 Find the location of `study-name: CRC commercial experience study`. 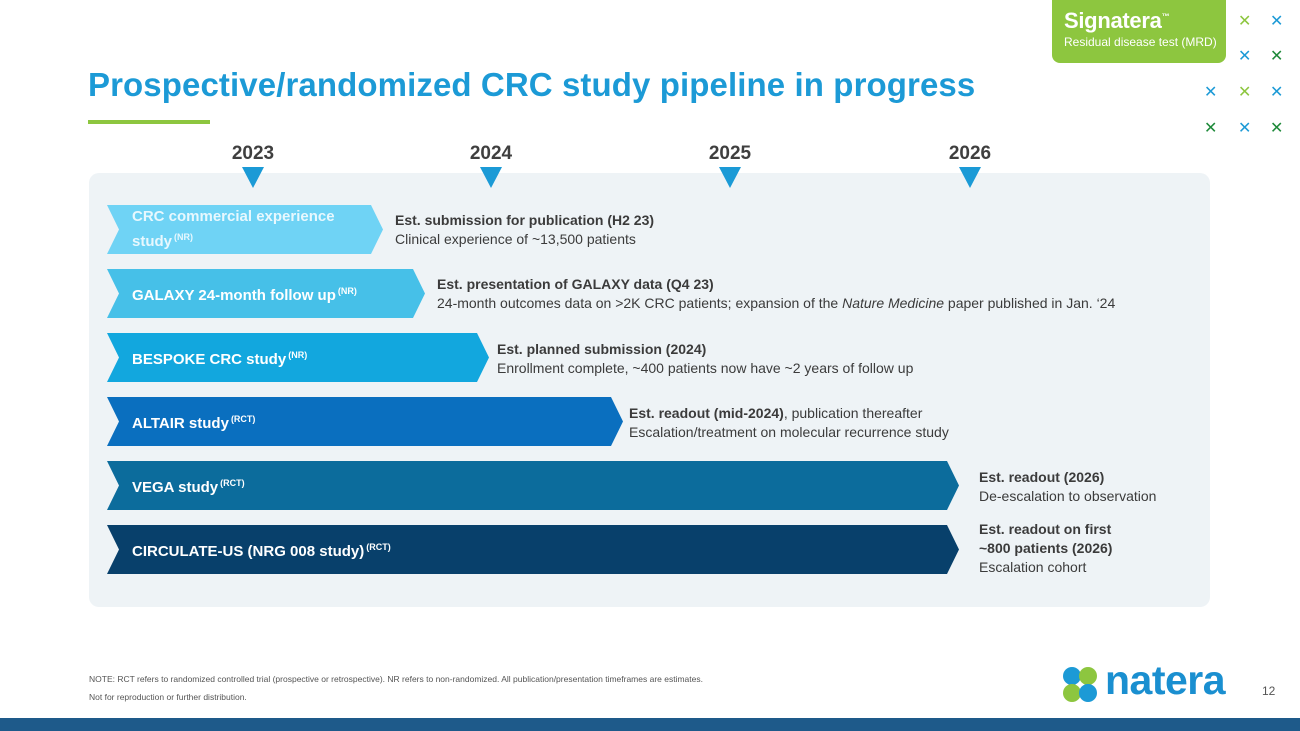

study-name: CRC commercial experience study is located at coordinates (233, 229).